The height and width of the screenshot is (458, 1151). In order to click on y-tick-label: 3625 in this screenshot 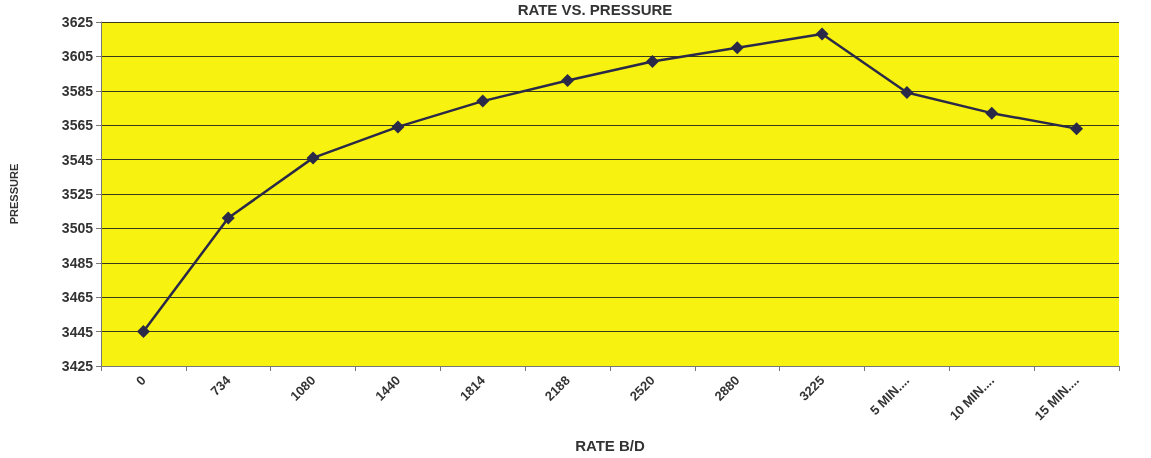, I will do `click(77, 22)`.